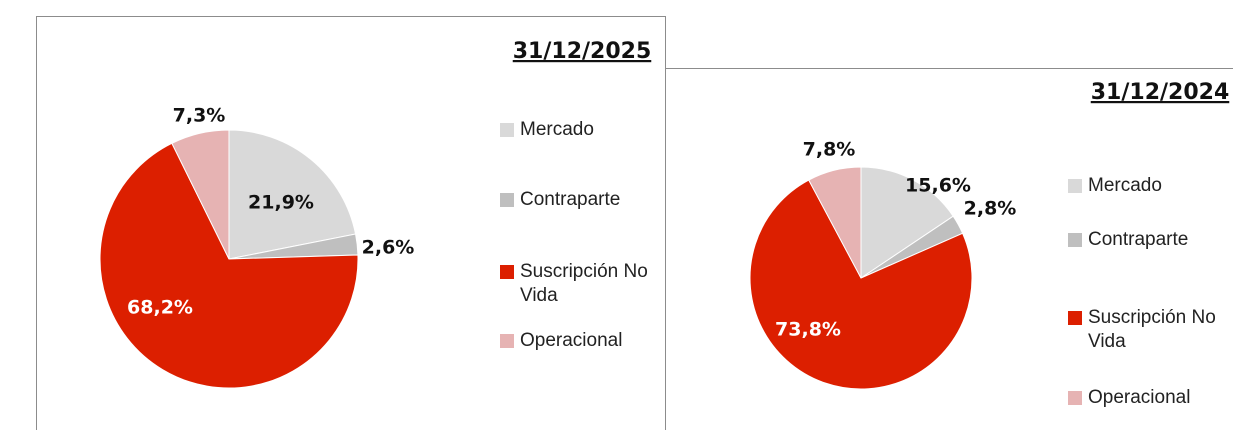 This screenshot has height=430, width=1233. Describe the element at coordinates (582, 51) in the screenshot. I see `chart-title: 31/12/2025` at that location.